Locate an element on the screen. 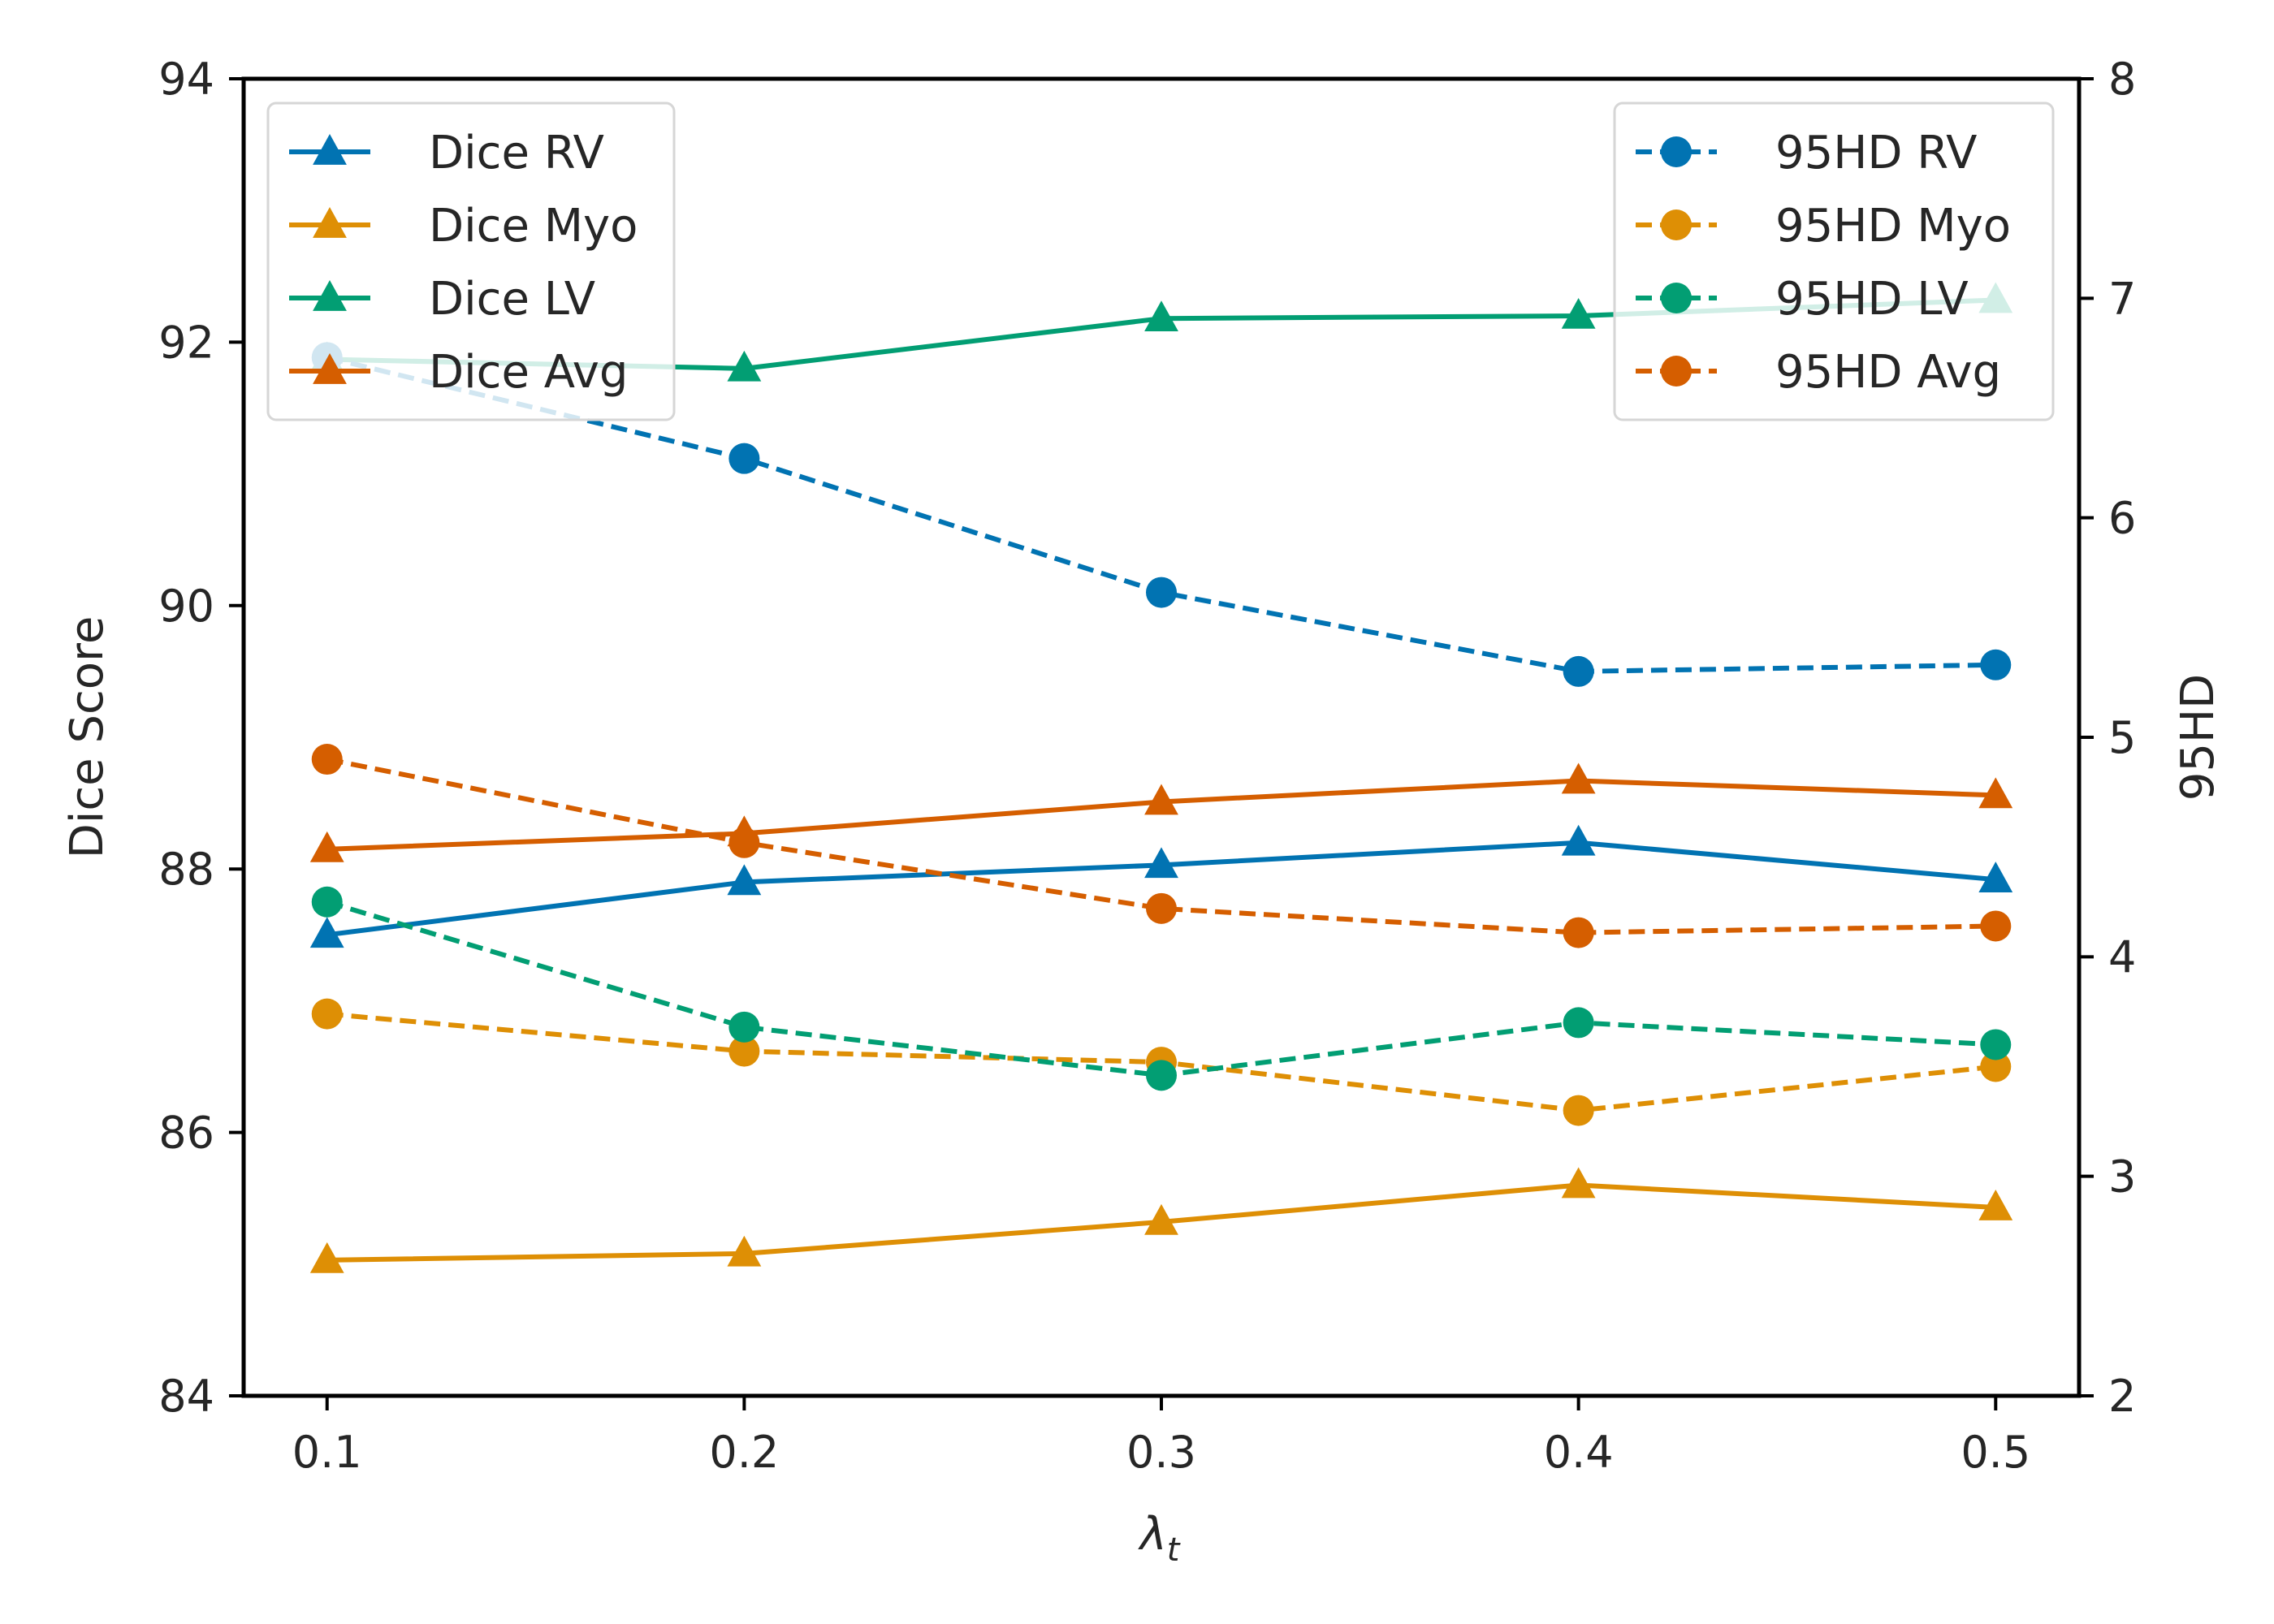  legend-label-95hd-rv: 95HD RV is located at coordinates (1876, 153).